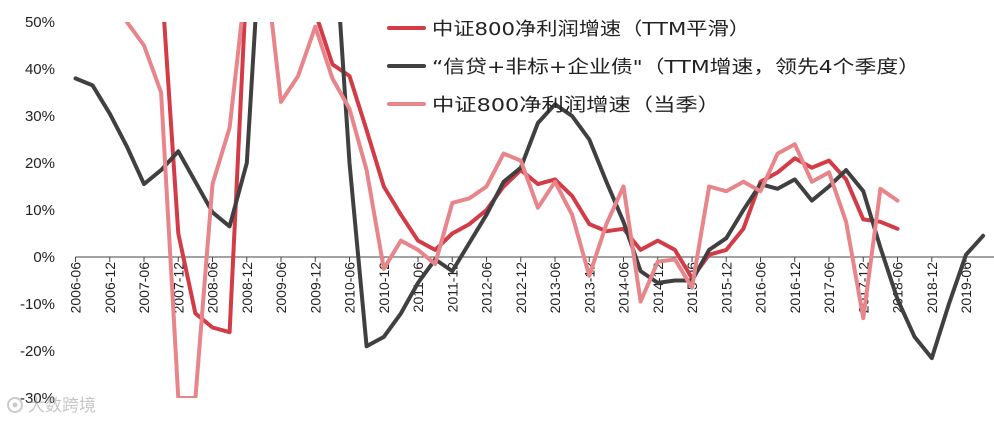 The height and width of the screenshot is (422, 994). I want to click on y-tick-label: -10%, so click(37, 304).